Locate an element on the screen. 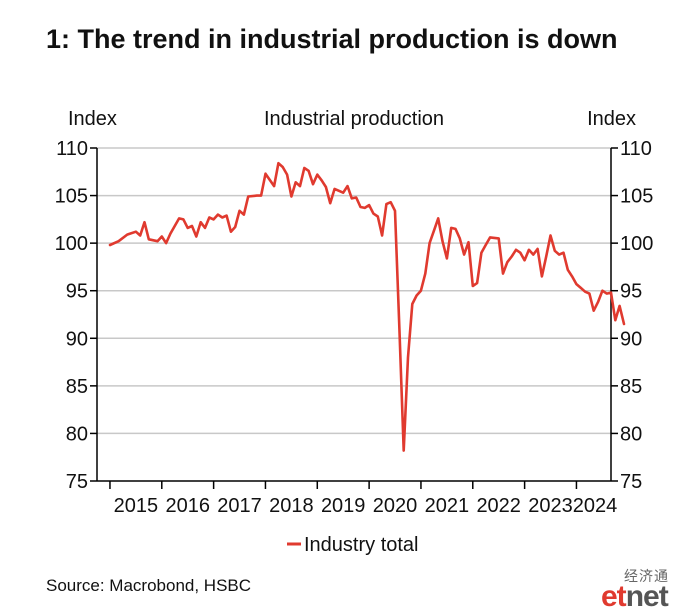 This screenshot has height=614, width=690. x-tick-label-2024: 2024 is located at coordinates (595, 506).